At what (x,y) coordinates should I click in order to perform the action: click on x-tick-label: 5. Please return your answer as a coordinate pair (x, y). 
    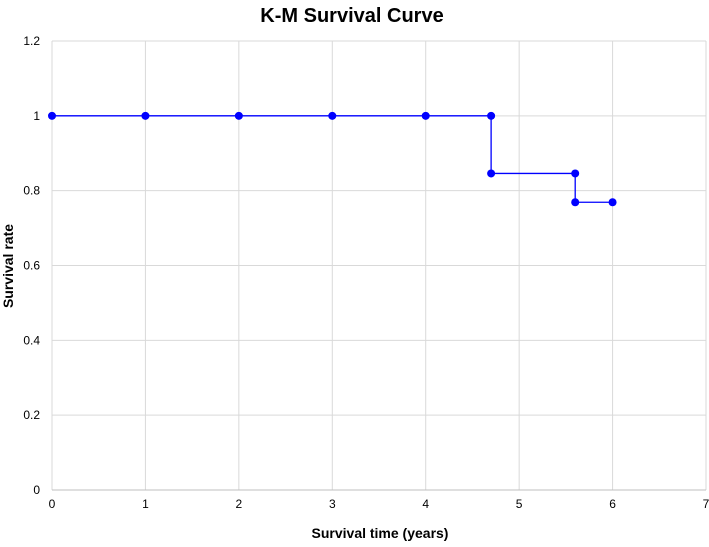
    Looking at the image, I should click on (519, 504).